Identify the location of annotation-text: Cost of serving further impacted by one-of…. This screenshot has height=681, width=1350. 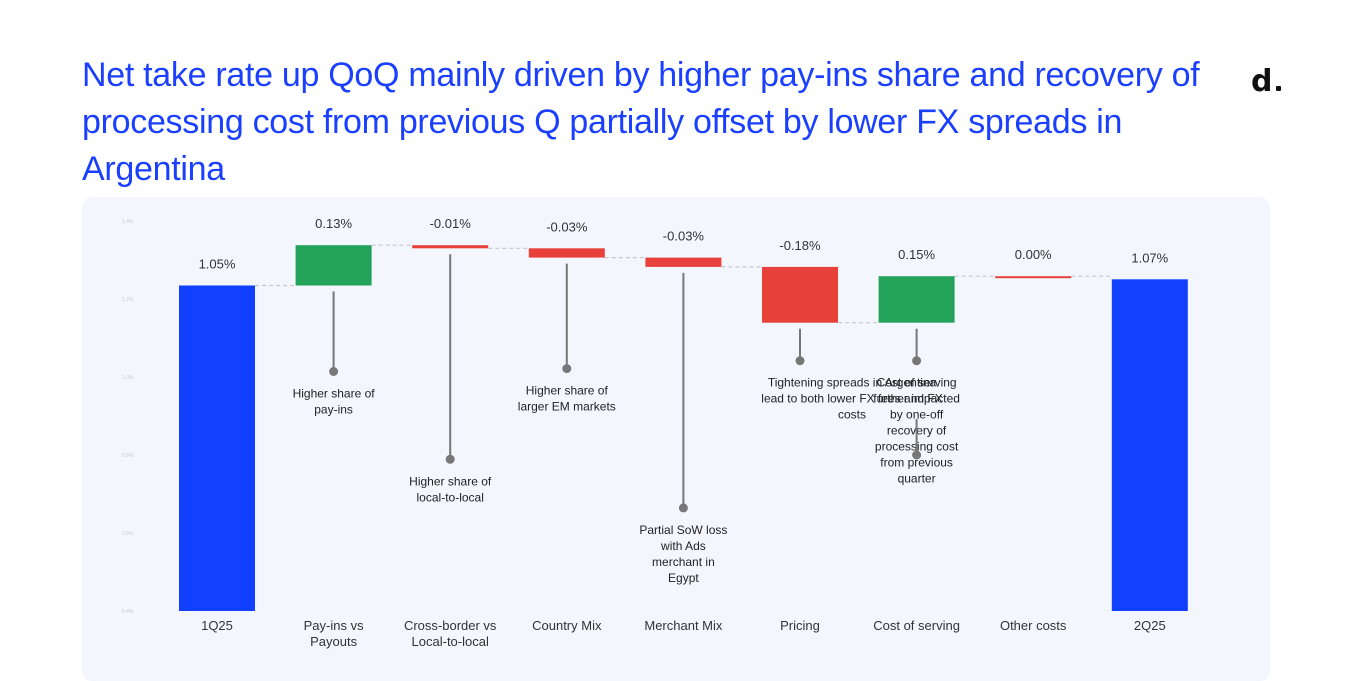
(916, 431).